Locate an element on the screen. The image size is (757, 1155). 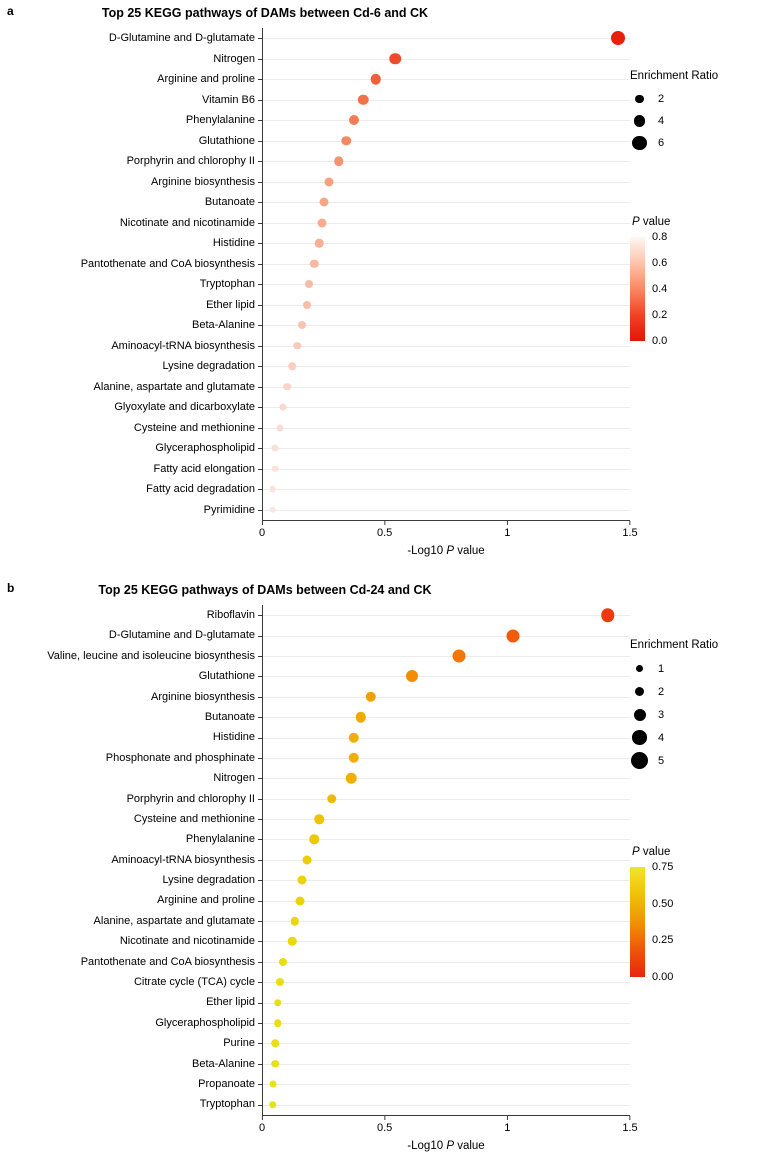
y-axis-label: Phenylalanine is located at coordinates (220, 839).